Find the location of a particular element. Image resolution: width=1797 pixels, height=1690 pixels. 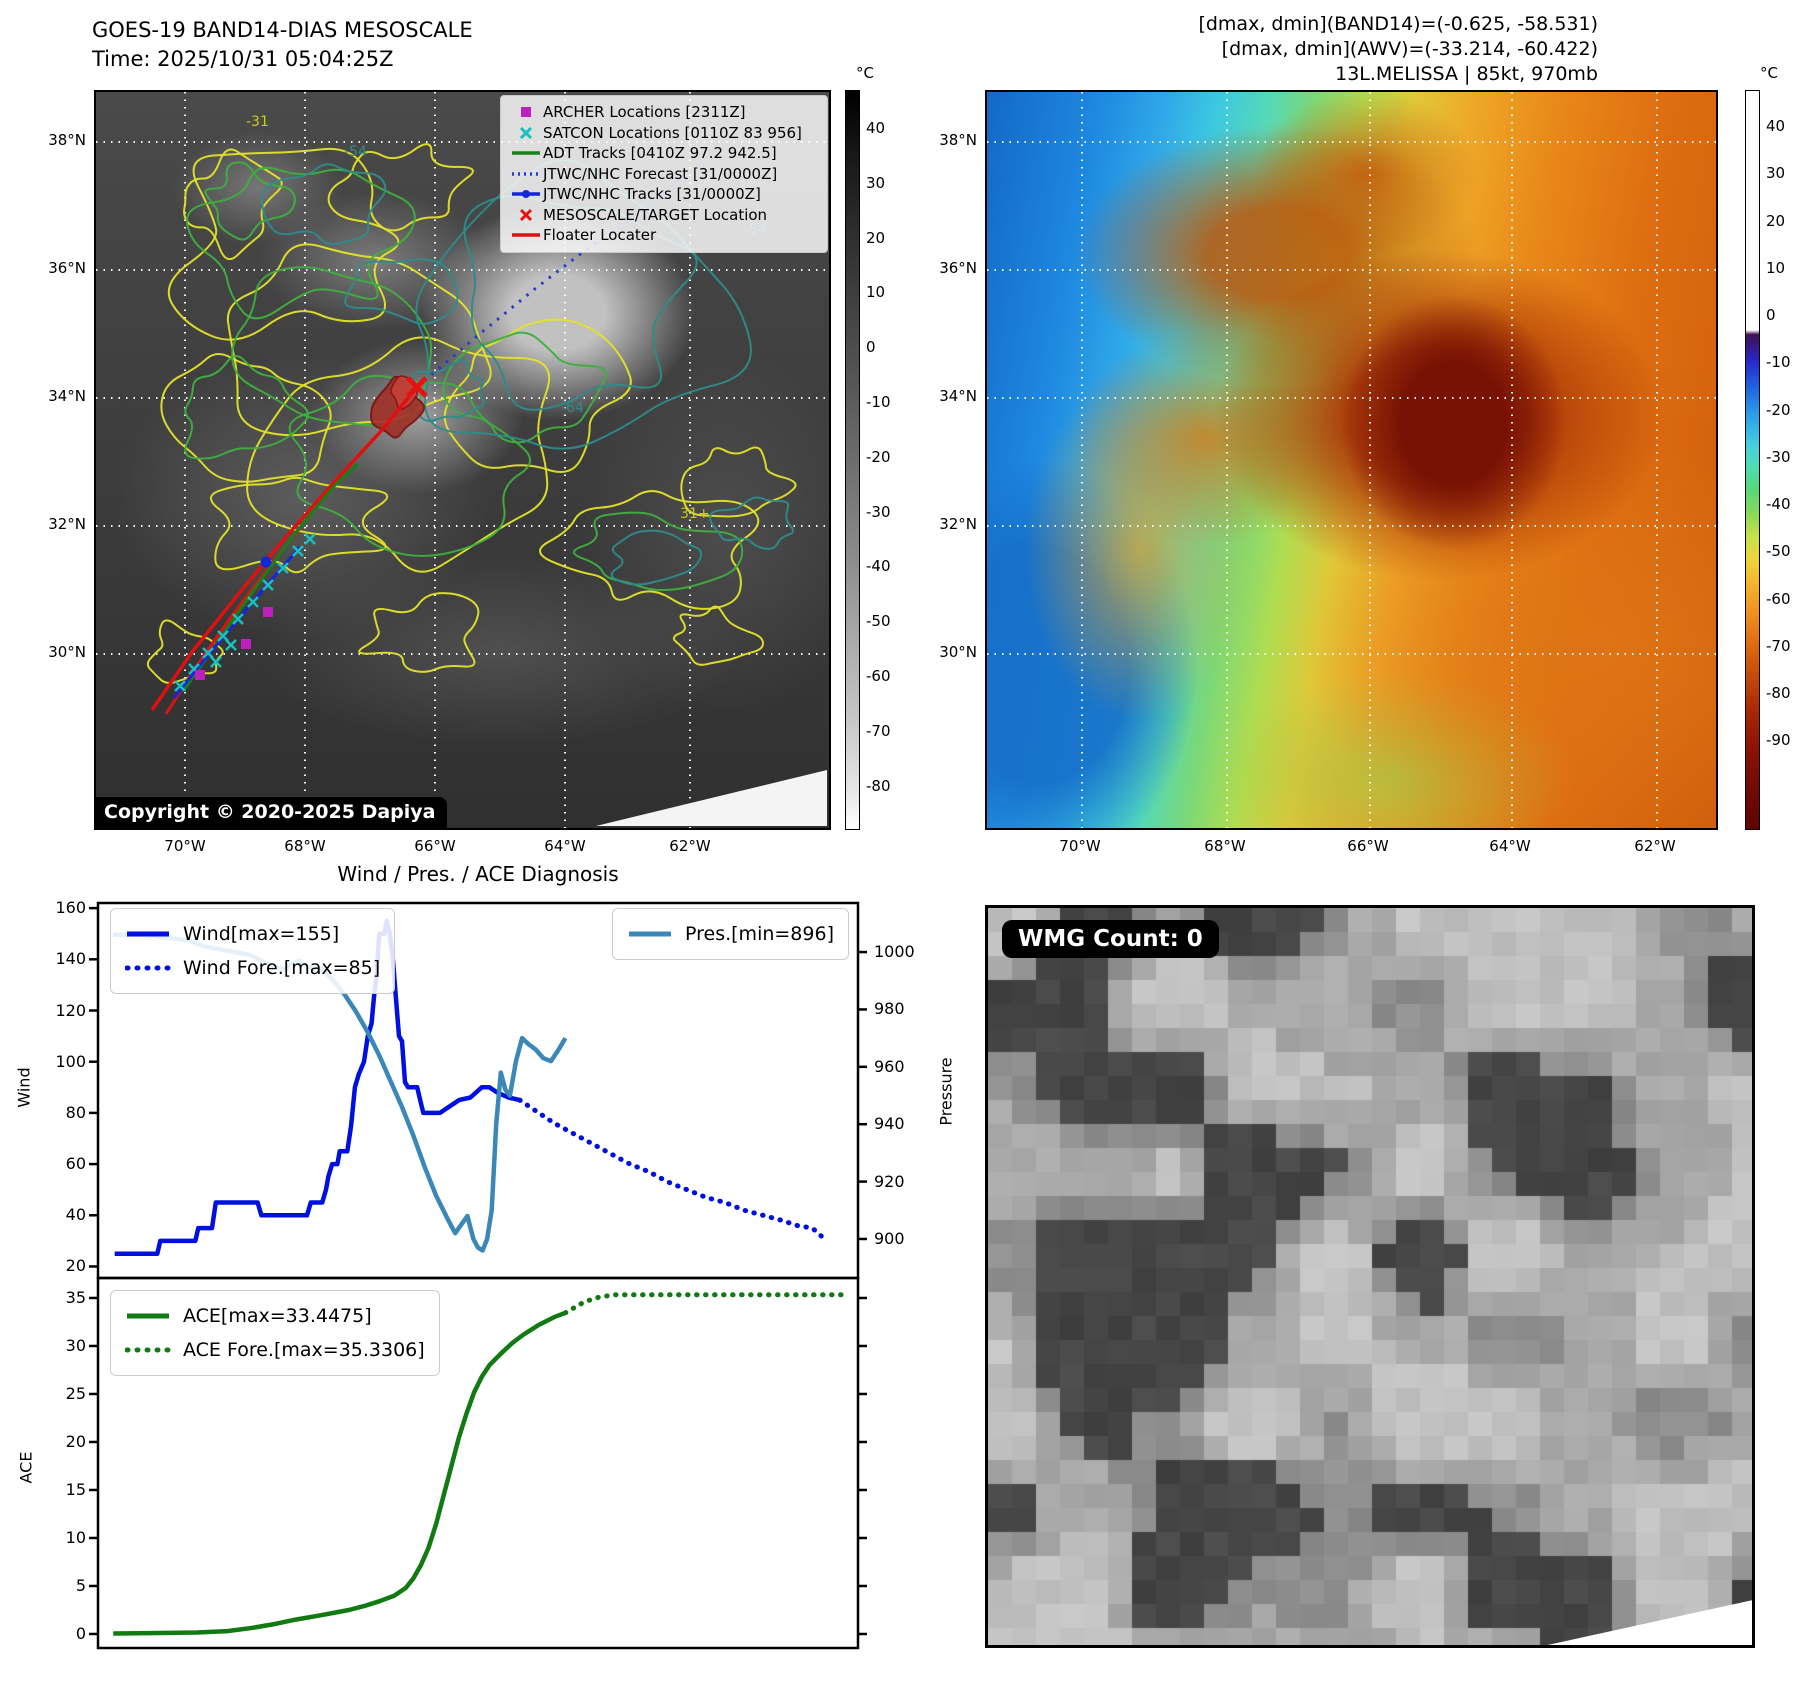

wind-tick-label: 60 is located at coordinates (75, 1164).